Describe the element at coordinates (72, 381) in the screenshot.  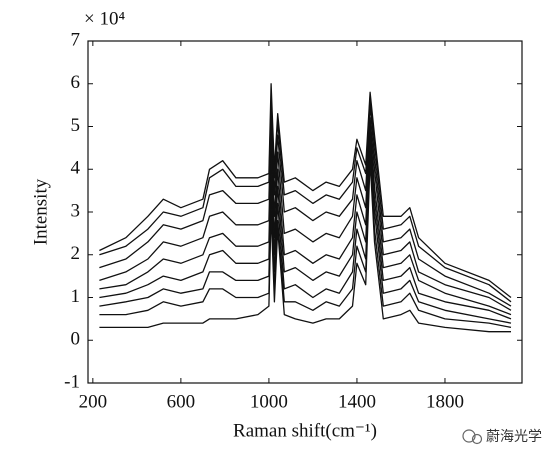
I see `y-tick-label: -1` at that location.